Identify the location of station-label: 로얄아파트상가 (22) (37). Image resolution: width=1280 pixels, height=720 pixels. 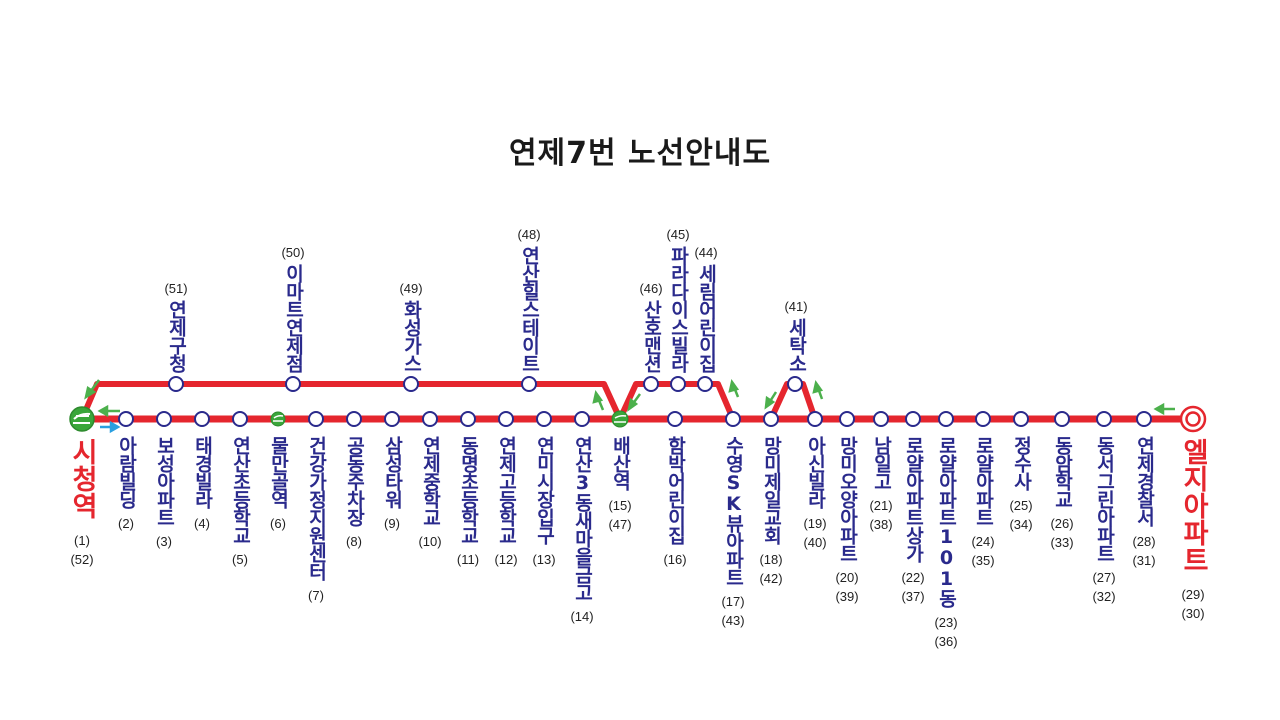
(912, 521).